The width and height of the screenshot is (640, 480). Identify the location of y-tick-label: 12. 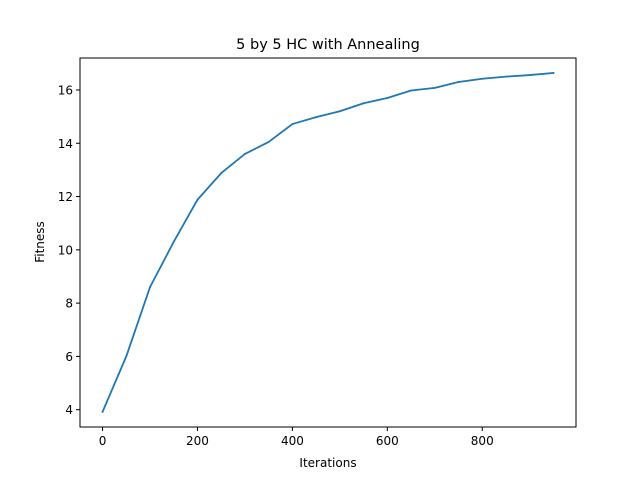
(65, 197).